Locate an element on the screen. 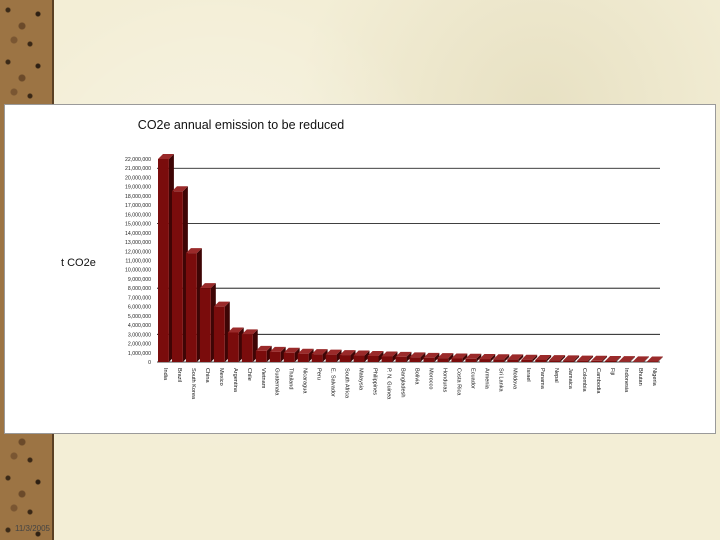 The width and height of the screenshot is (720, 540). y-tick-label: 14,000,000 is located at coordinates (138, 234).